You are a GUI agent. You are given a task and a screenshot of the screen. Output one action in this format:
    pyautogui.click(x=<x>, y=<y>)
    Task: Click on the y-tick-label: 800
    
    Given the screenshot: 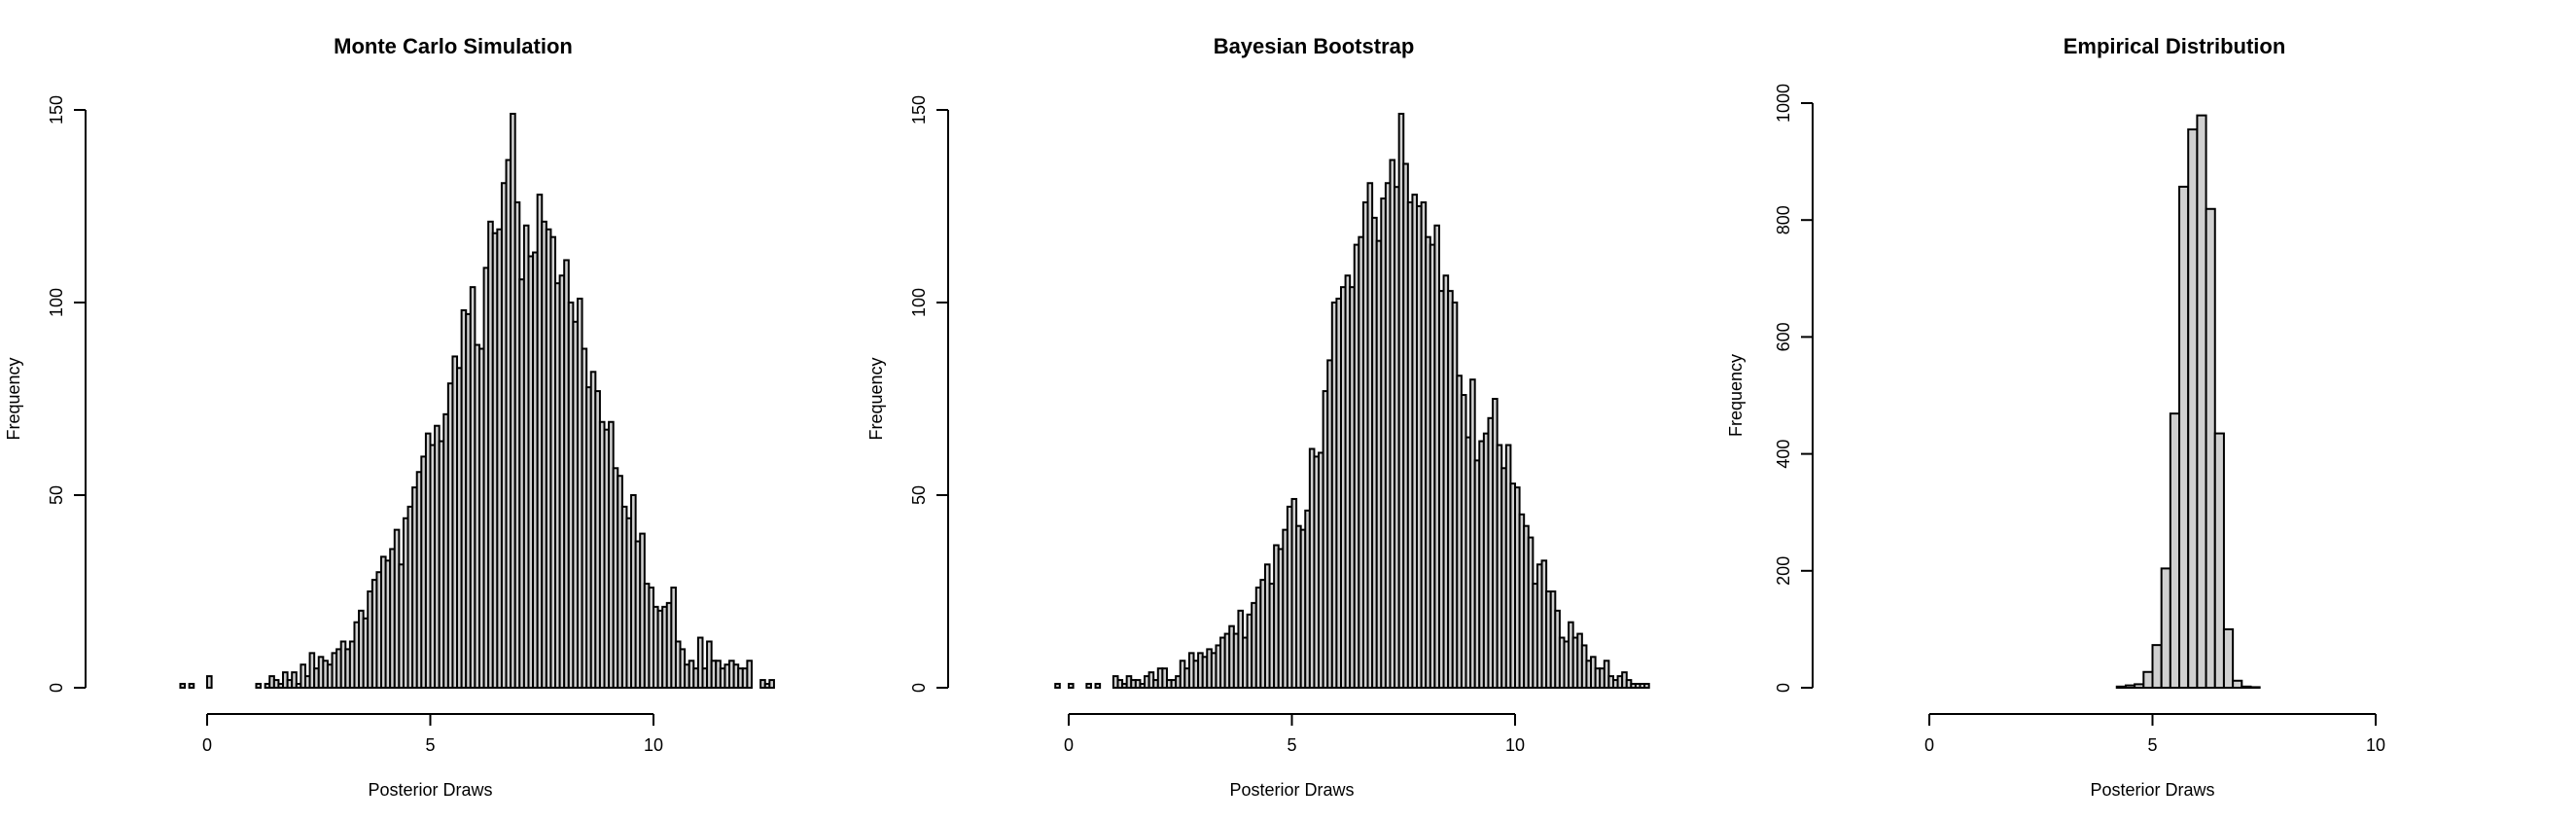 What is the action you would take?
    pyautogui.click(x=1784, y=219)
    